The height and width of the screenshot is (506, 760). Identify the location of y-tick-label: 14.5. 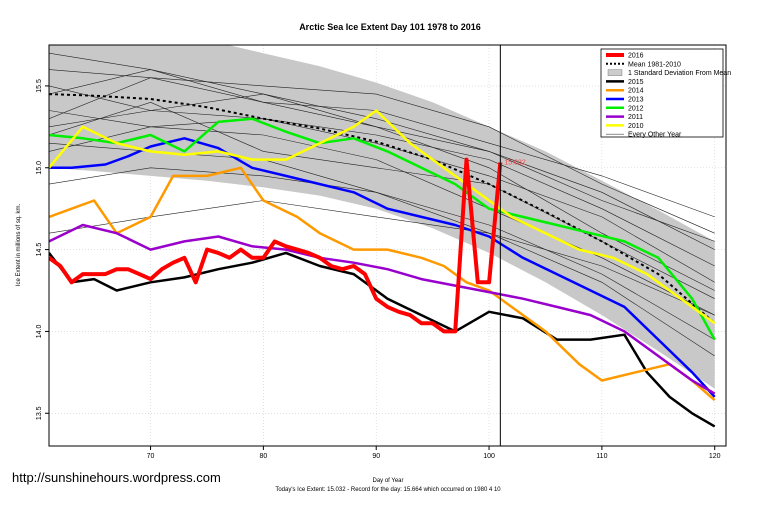
(39, 250).